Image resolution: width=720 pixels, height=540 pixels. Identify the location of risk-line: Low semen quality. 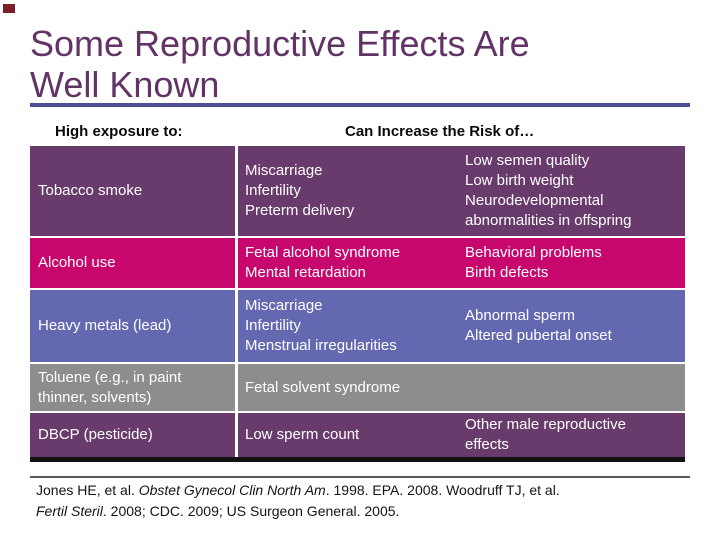
(527, 160).